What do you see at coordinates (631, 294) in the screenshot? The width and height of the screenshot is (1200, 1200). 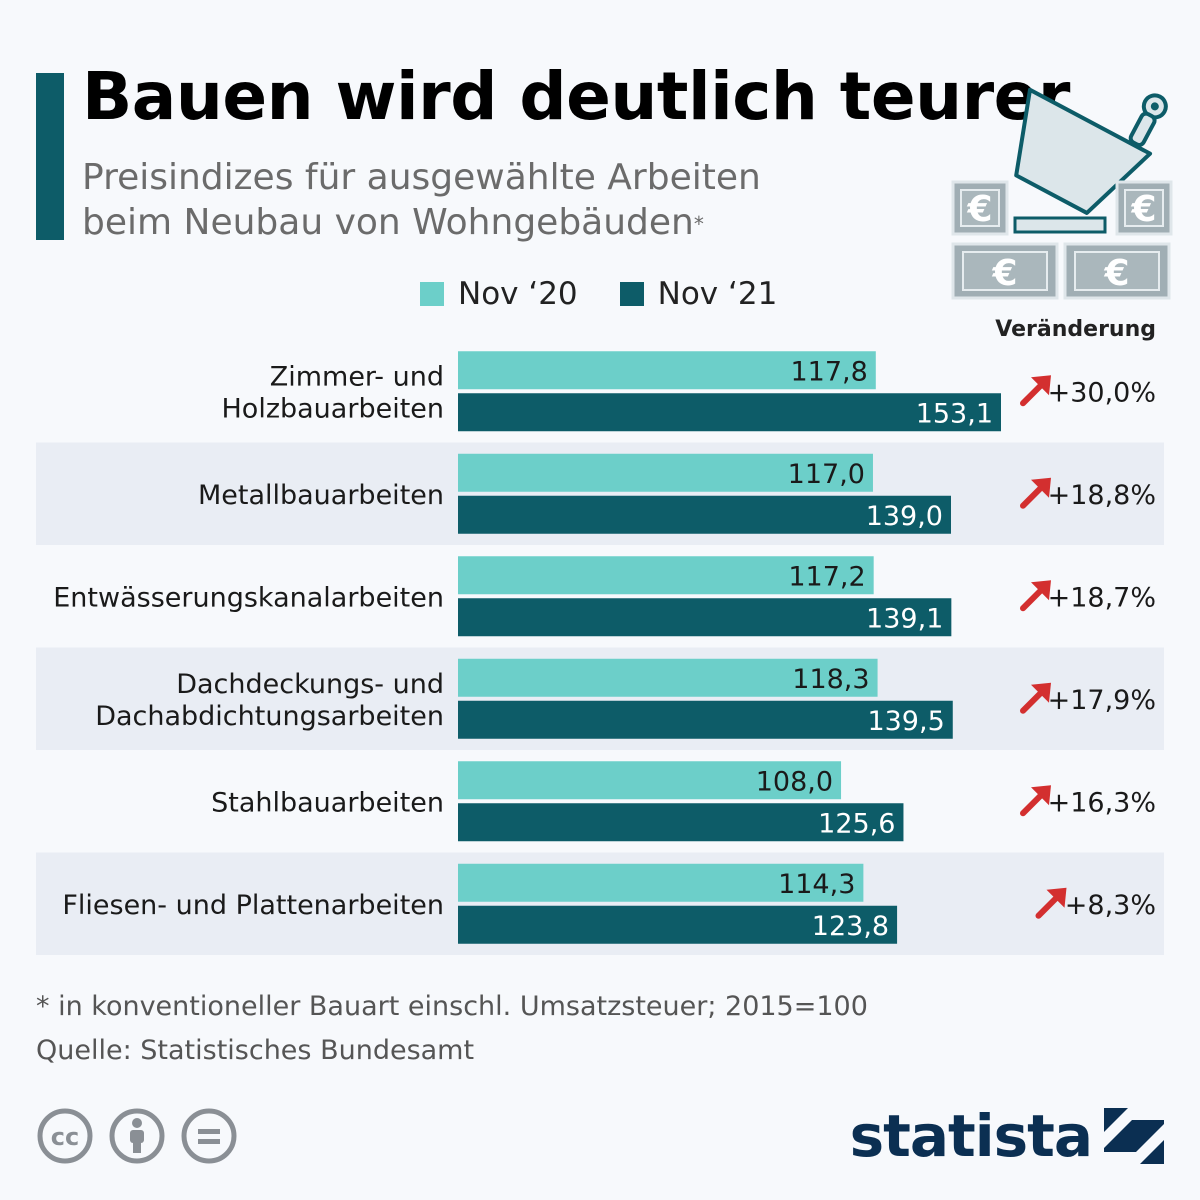 I see `legend-swatch-nov21` at bounding box center [631, 294].